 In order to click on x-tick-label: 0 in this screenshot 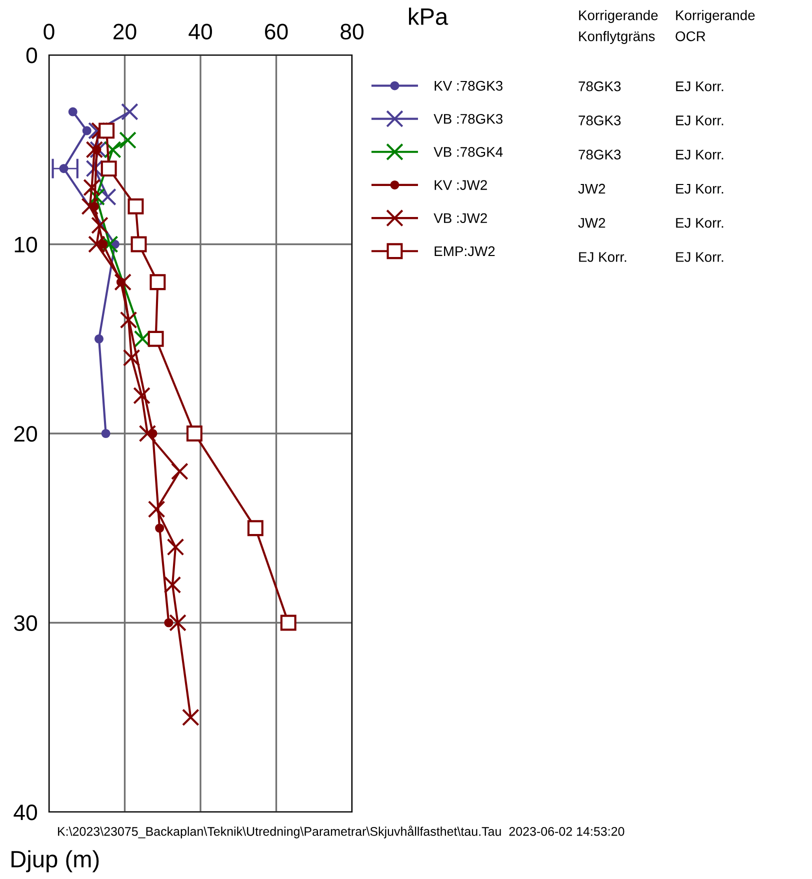, I will do `click(49, 32)`.